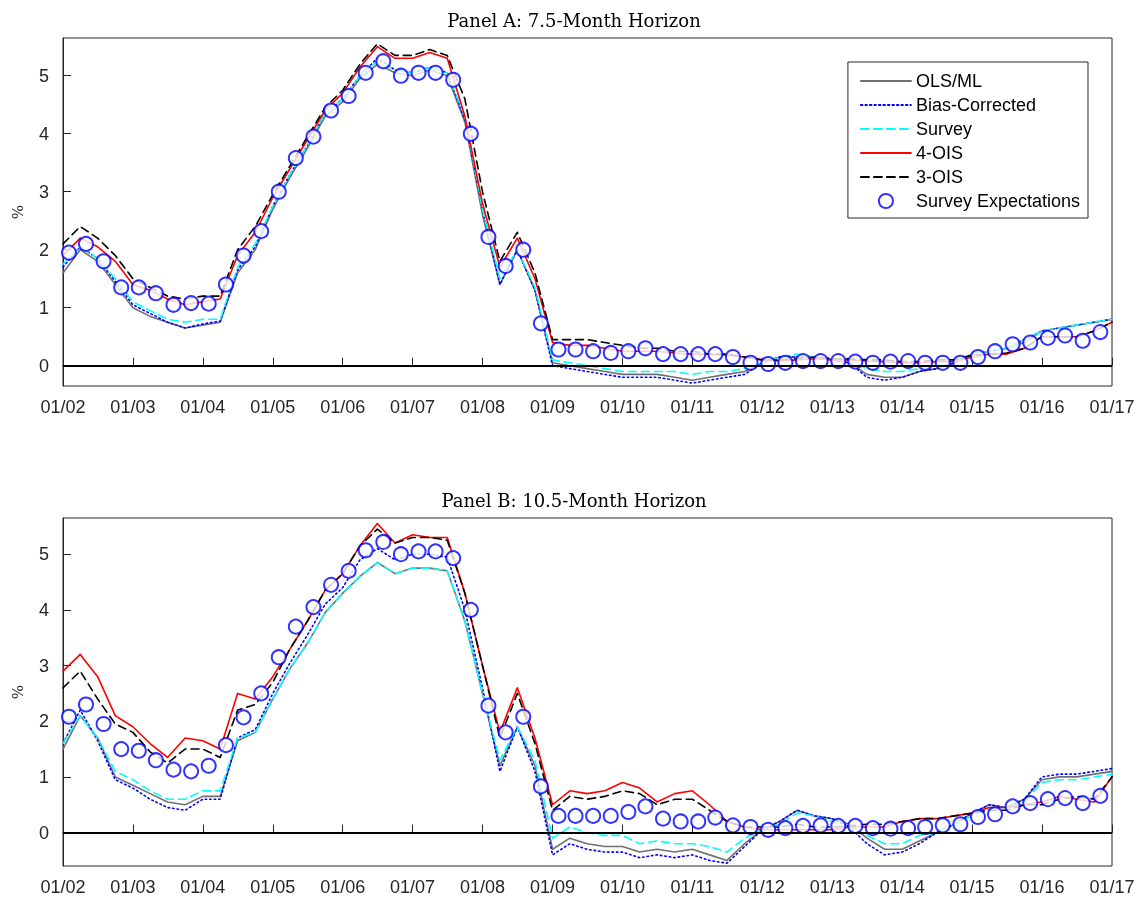  Describe the element at coordinates (574, 500) in the screenshot. I see `chart-title: Panel B: 10.5-Month Horizon` at that location.